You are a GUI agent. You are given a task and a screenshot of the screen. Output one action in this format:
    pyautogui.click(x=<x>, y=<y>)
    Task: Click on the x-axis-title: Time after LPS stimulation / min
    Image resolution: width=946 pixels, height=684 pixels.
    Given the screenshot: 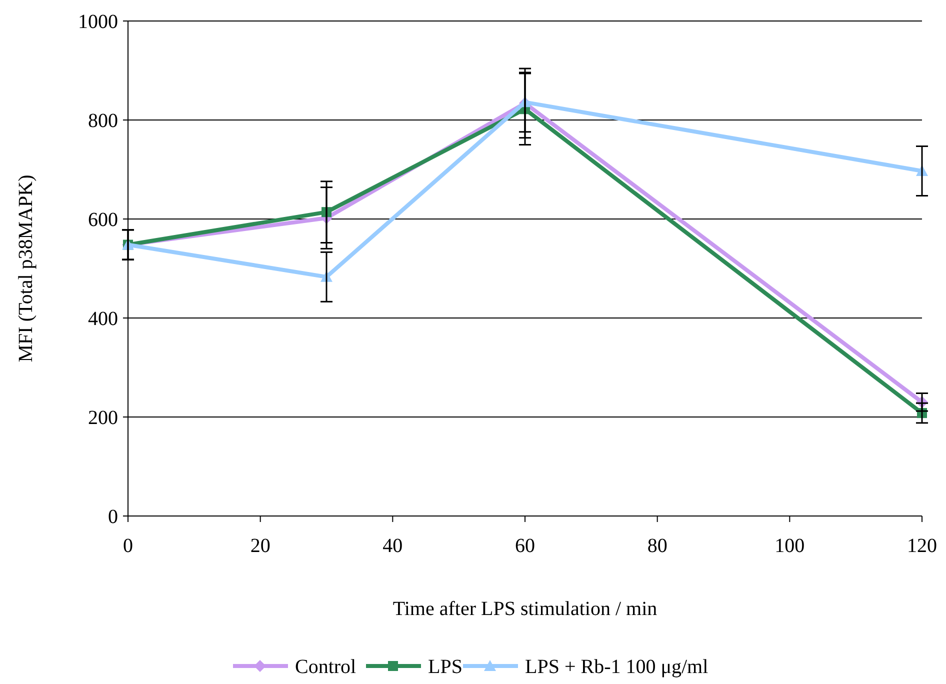 What is the action you would take?
    pyautogui.click(x=525, y=609)
    